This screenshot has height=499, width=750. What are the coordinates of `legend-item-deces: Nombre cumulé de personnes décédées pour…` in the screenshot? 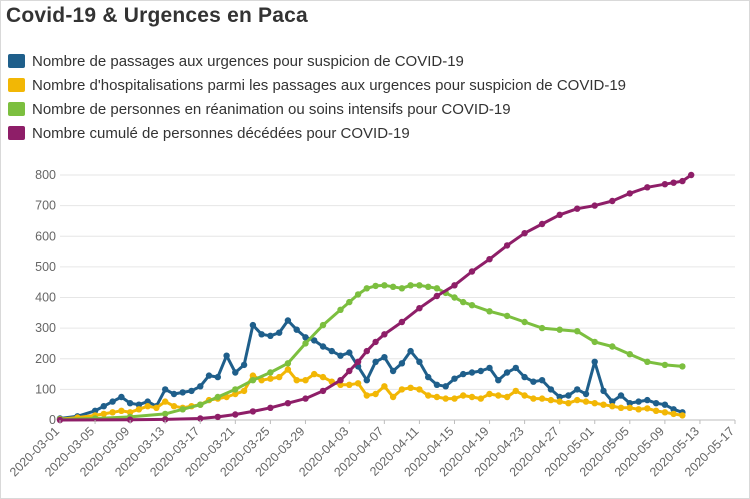 It's located at (317, 133).